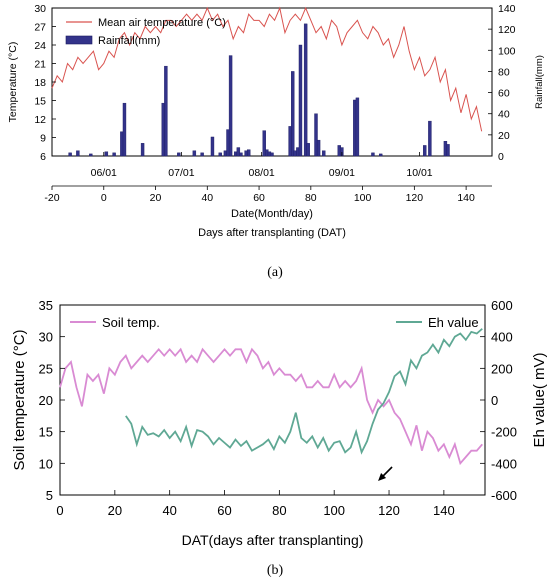 The image size is (550, 581). I want to click on left-y-tick-label: 5, so click(49, 495).